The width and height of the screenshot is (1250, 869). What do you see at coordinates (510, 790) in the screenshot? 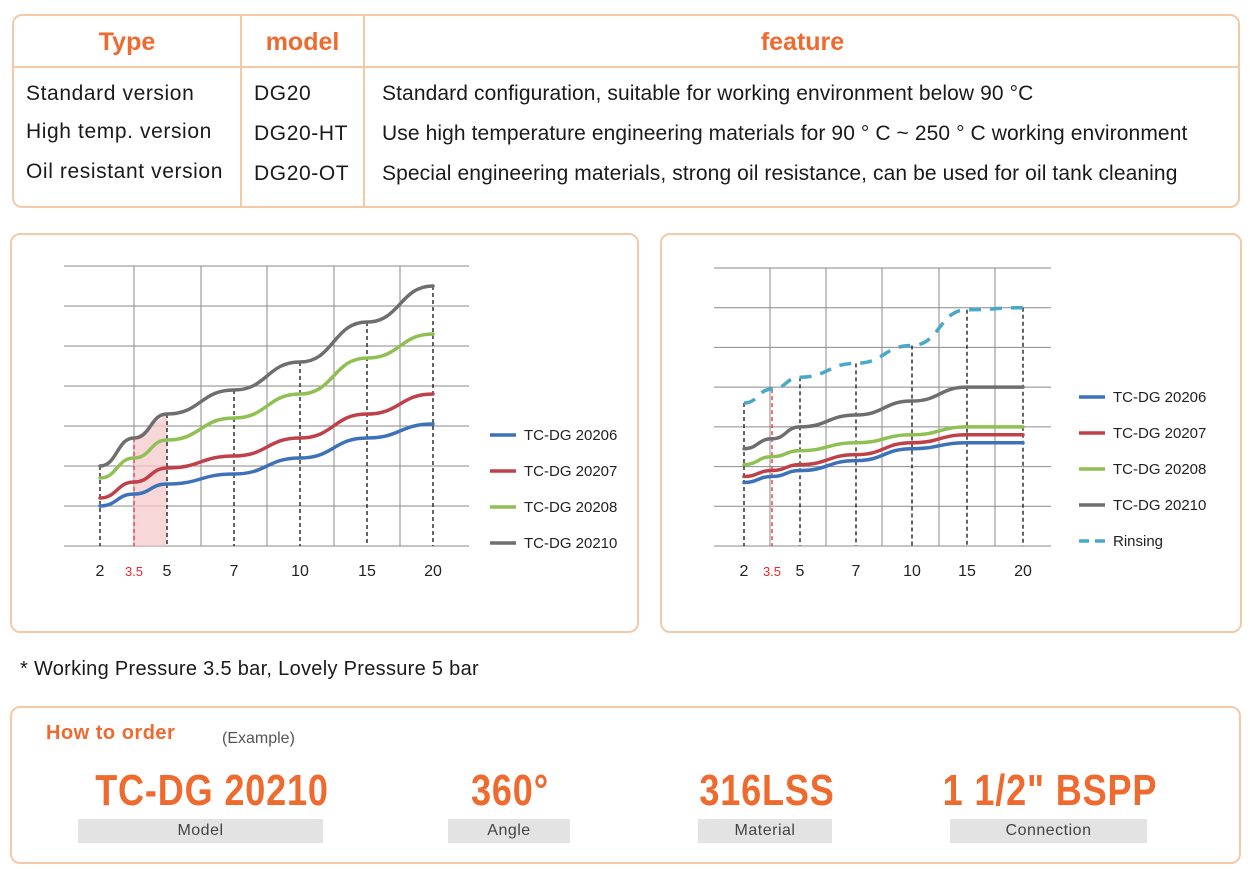
I see `order-angle-value: 360°` at bounding box center [510, 790].